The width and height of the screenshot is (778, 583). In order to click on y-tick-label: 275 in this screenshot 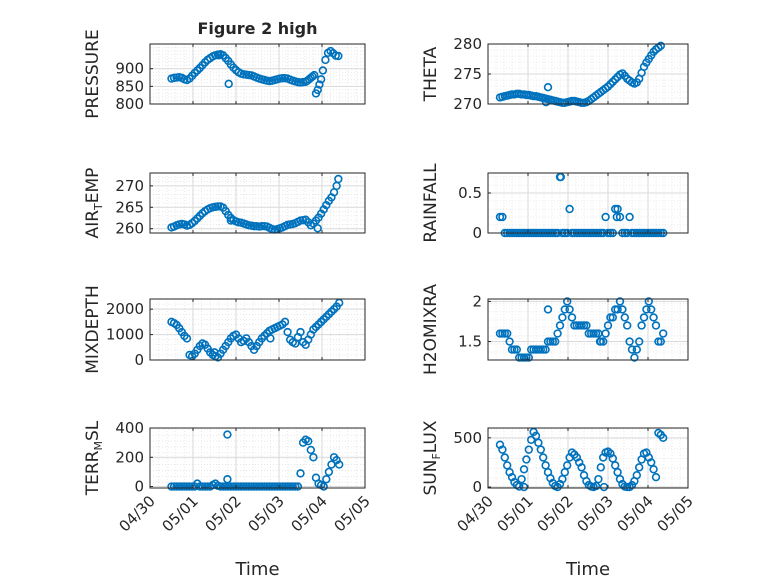, I will do `click(467, 74)`.